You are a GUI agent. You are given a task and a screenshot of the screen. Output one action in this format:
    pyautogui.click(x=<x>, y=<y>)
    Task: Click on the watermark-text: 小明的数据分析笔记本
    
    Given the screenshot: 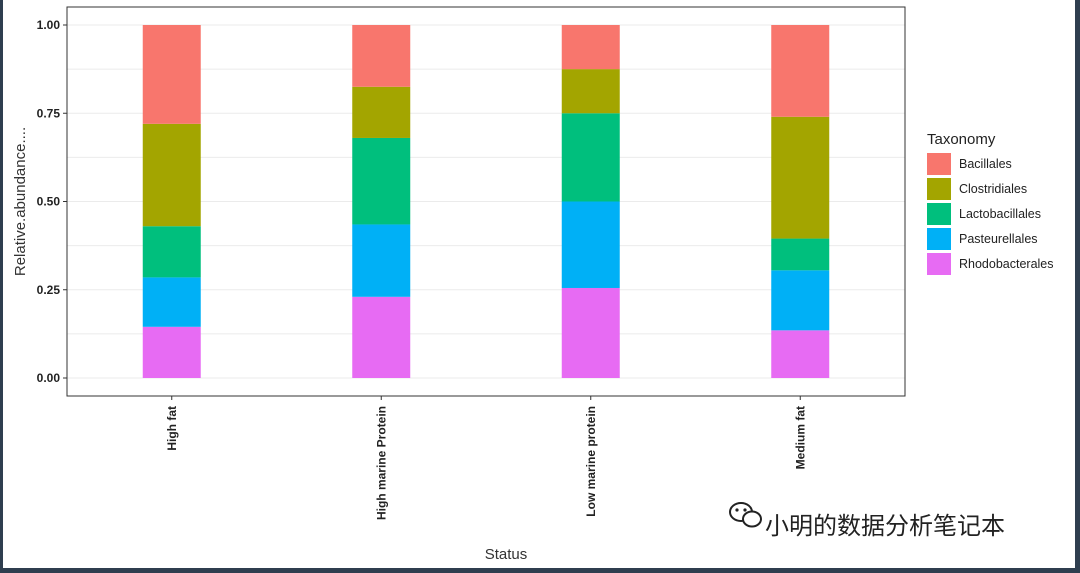 What is the action you would take?
    pyautogui.click(x=885, y=526)
    